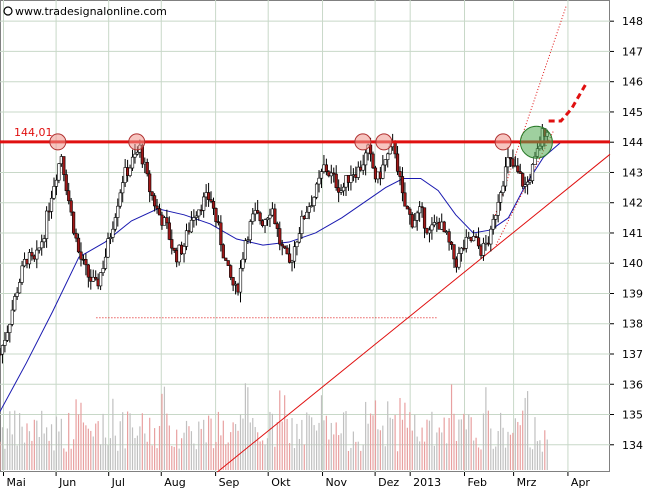 The width and height of the screenshot is (650, 494). I want to click on overlay: 144,01, so click(305, 142).